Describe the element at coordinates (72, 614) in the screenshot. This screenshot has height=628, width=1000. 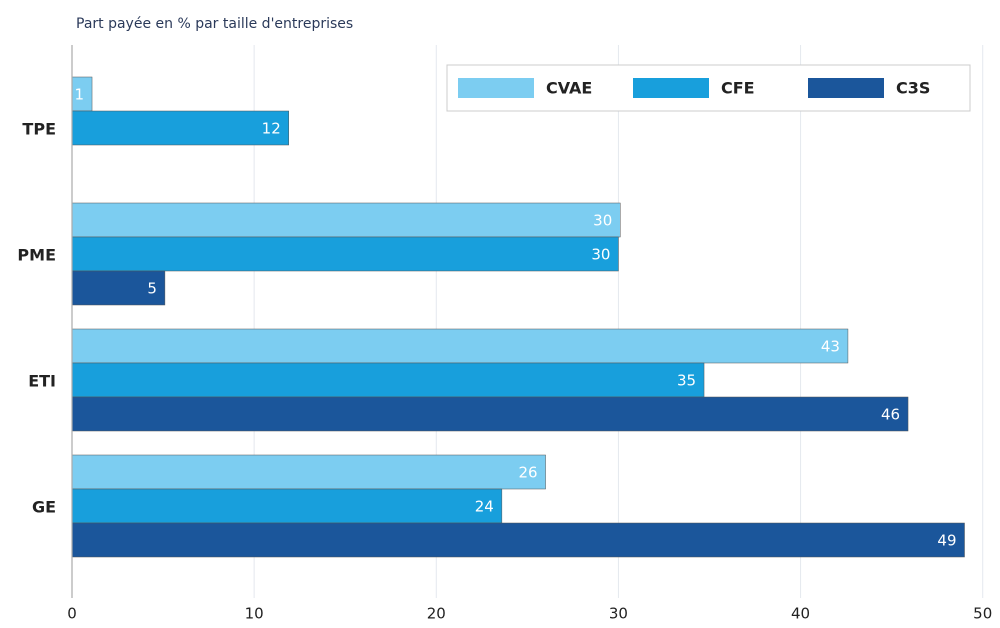
I see `x-tick-label: 0` at that location.